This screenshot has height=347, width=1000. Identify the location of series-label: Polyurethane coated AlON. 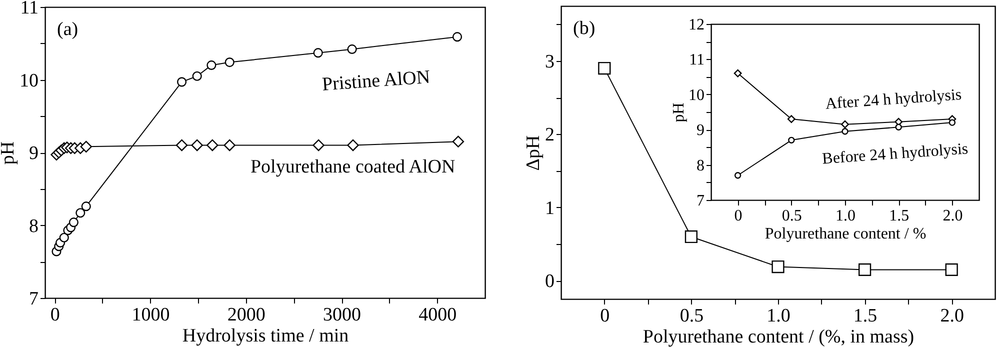
(353, 167).